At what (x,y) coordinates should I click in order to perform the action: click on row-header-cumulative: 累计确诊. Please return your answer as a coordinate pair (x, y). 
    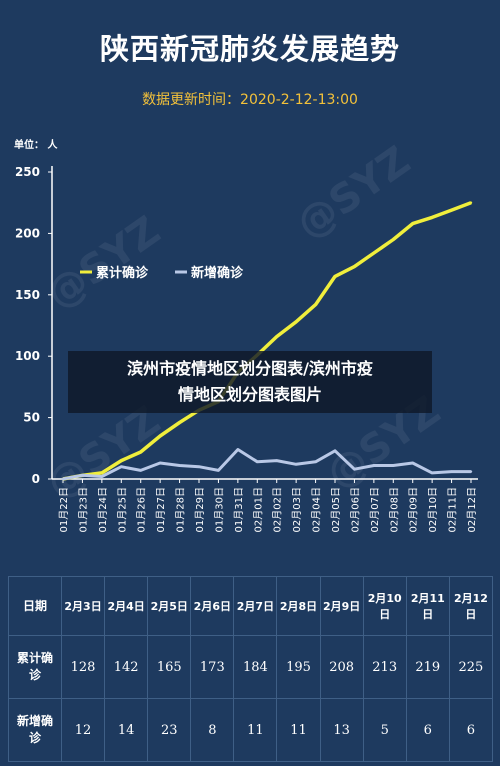
    Looking at the image, I should click on (35, 667).